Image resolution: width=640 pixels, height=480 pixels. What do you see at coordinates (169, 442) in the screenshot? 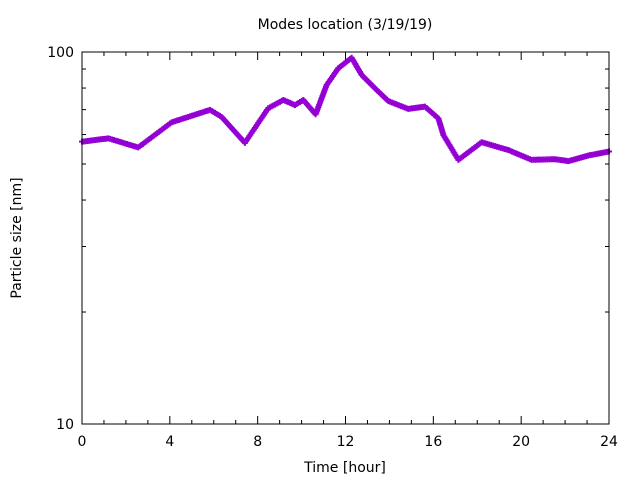
I see `x-tick-label: 4` at bounding box center [169, 442].